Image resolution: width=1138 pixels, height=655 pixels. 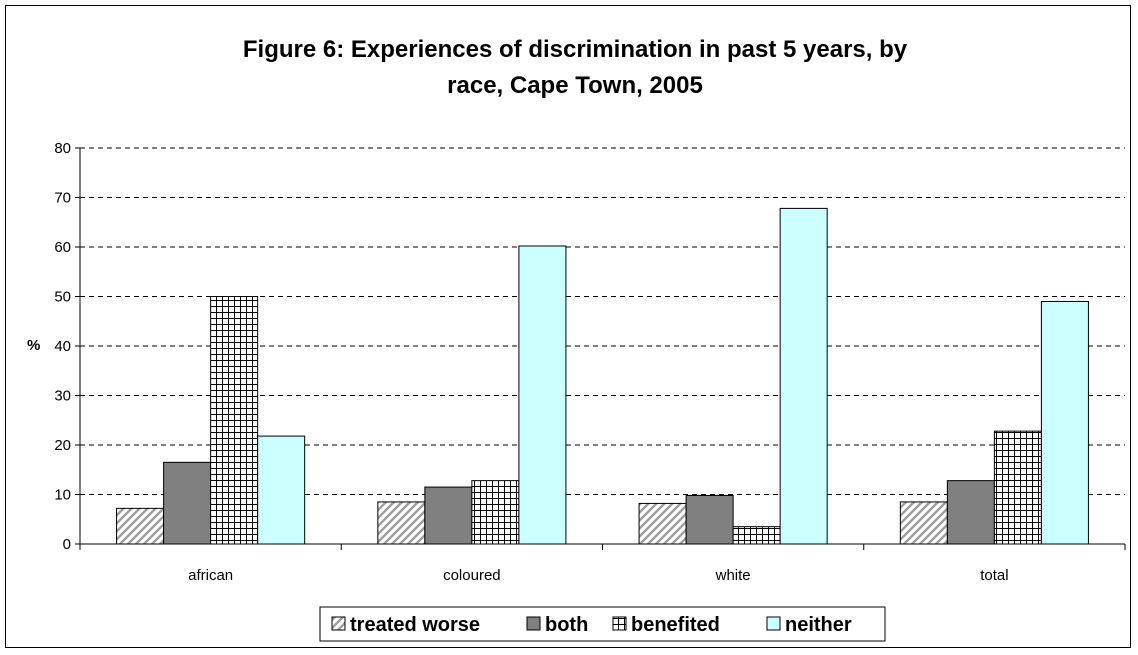 What do you see at coordinates (818, 625) in the screenshot?
I see `legend-label-neither: neither` at bounding box center [818, 625].